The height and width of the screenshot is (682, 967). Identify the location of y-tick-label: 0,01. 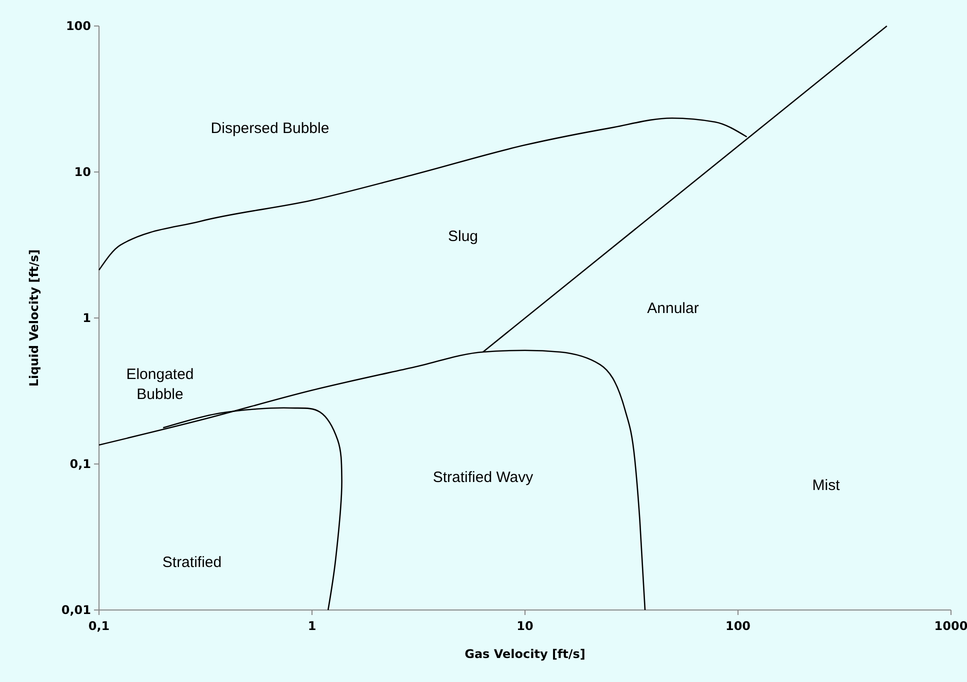
(76, 610).